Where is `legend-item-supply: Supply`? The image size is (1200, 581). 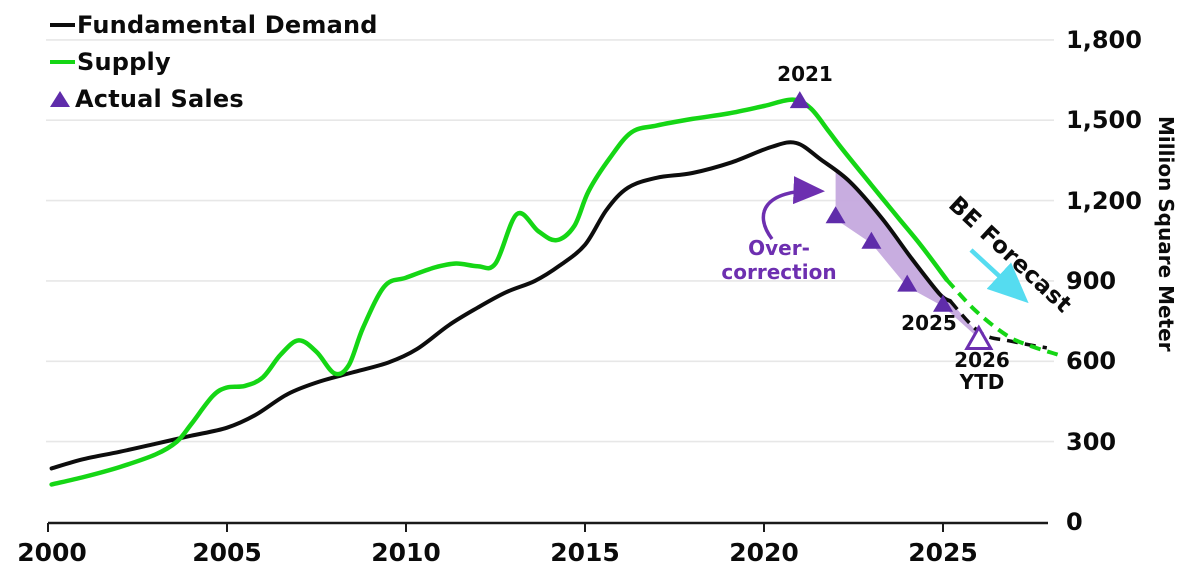 legend-item-supply: Supply is located at coordinates (110, 62).